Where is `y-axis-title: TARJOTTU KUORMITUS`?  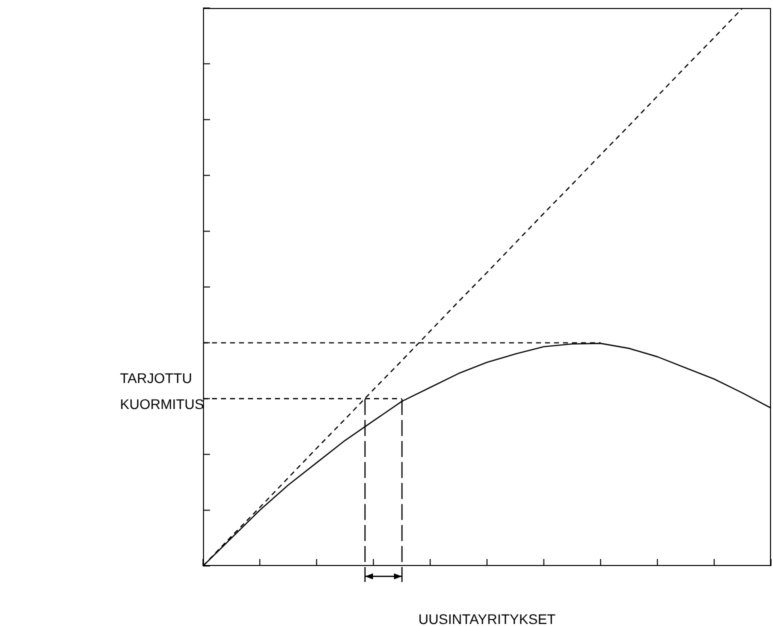
y-axis-title: TARJOTTU KUORMITUS is located at coordinates (162, 391).